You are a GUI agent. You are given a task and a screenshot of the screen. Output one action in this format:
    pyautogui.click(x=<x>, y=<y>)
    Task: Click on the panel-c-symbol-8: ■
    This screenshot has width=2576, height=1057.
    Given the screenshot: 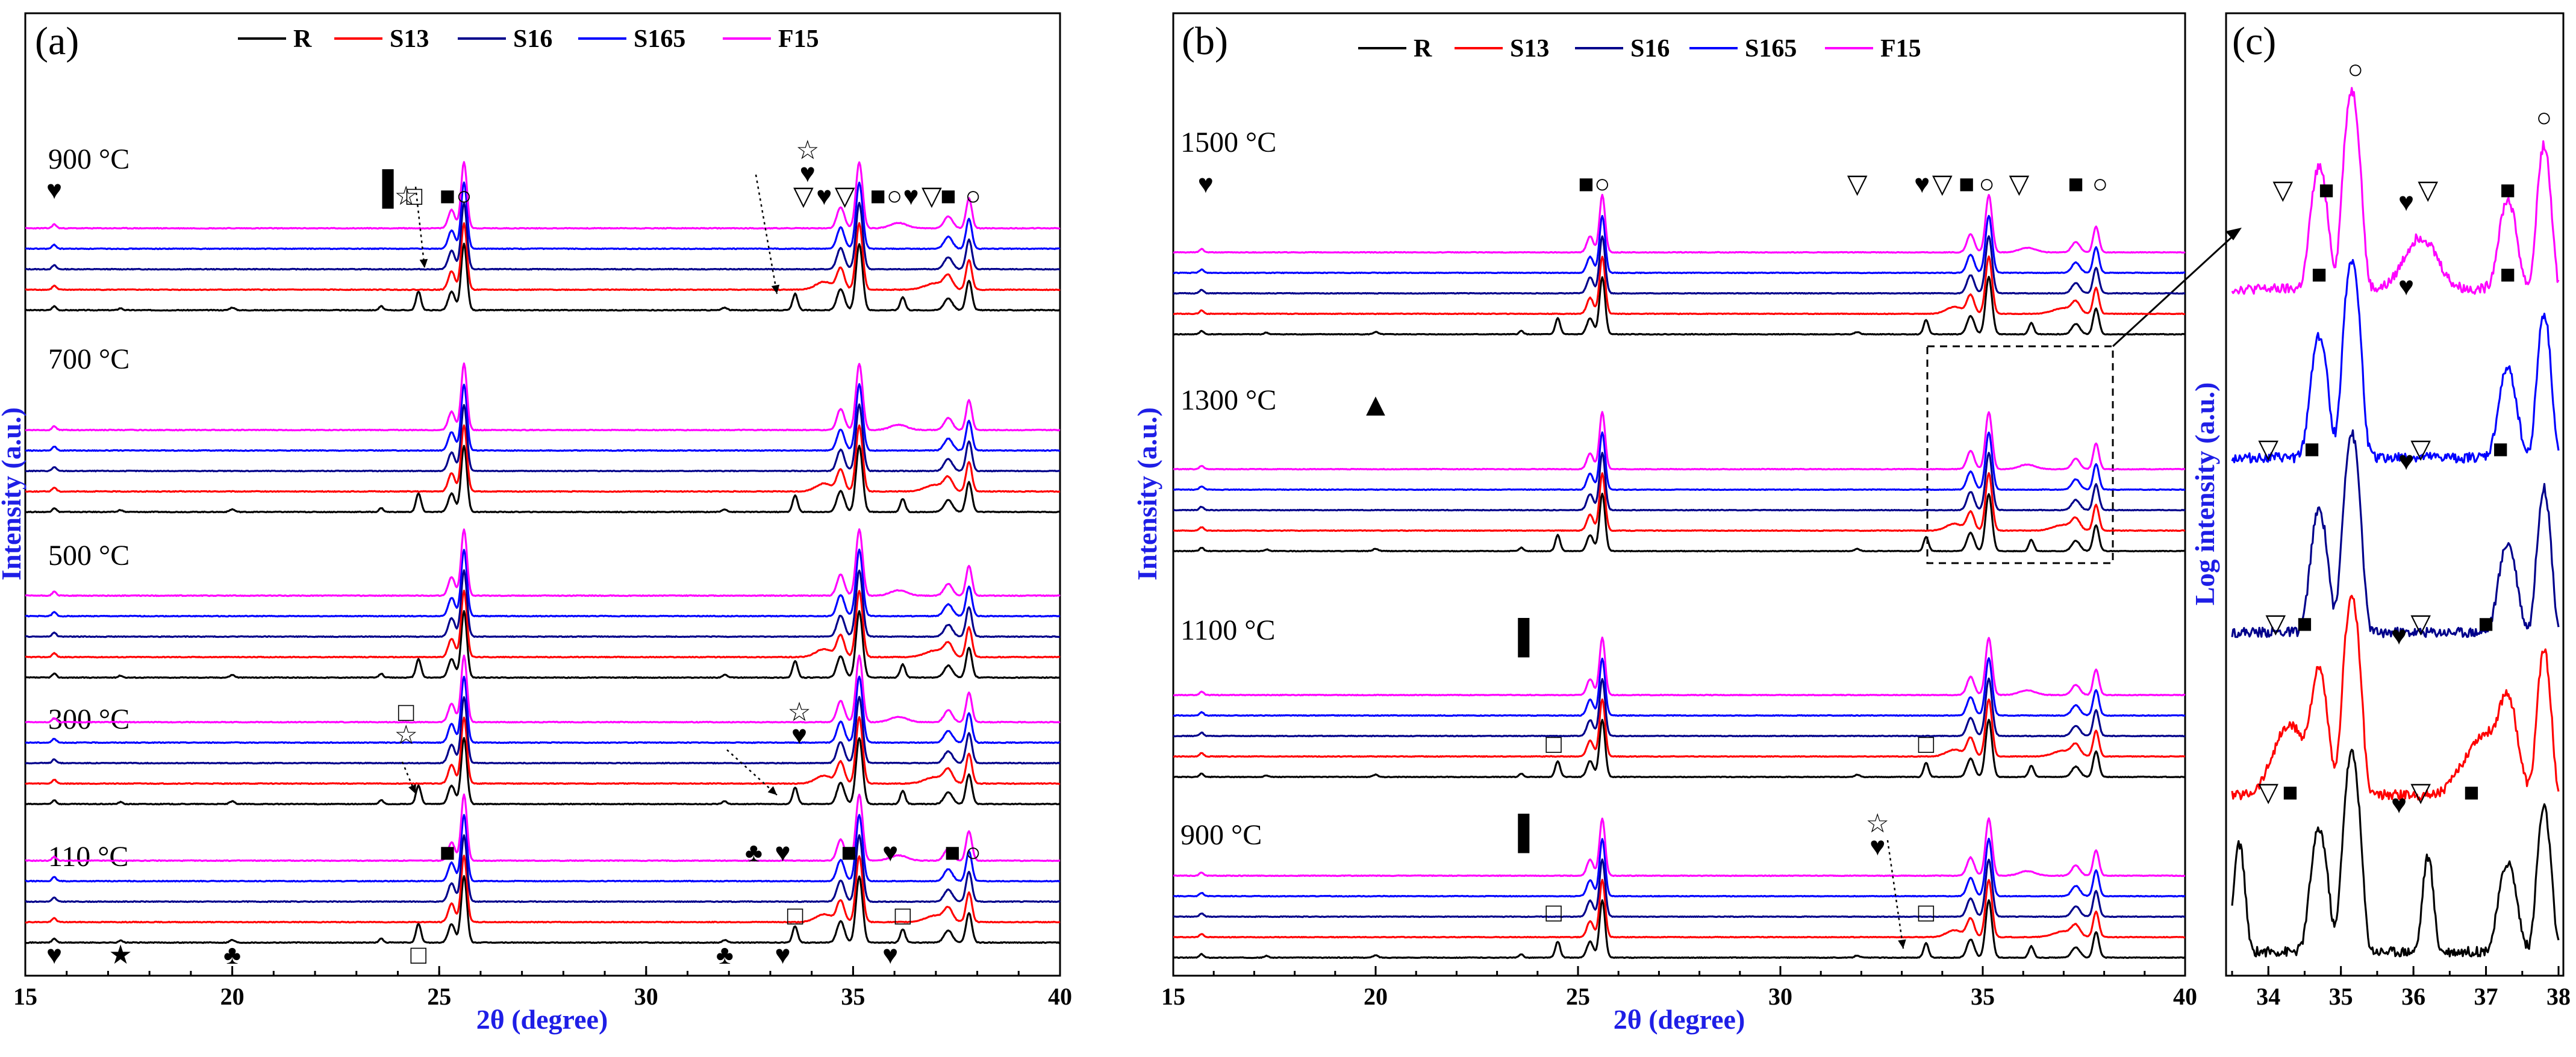 What is the action you would take?
    pyautogui.click(x=2508, y=275)
    